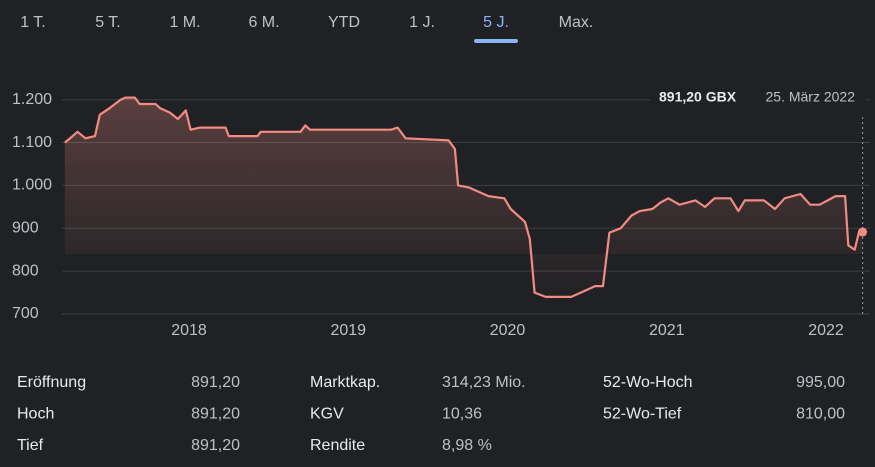 This screenshot has width=875, height=467. I want to click on stat-label: KGV, so click(327, 414).